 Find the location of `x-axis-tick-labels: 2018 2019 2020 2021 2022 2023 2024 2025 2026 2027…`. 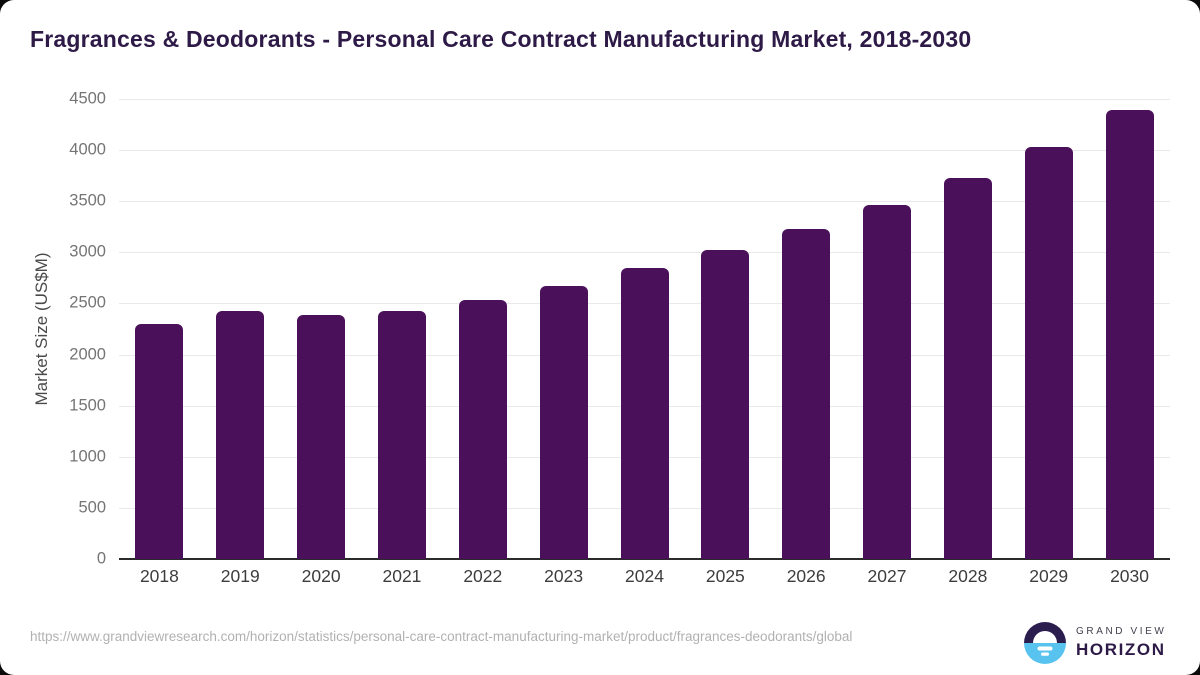

x-axis-tick-labels: 2018 2019 2020 2021 2022 2023 2024 2025 2026 2027… is located at coordinates (644, 576).